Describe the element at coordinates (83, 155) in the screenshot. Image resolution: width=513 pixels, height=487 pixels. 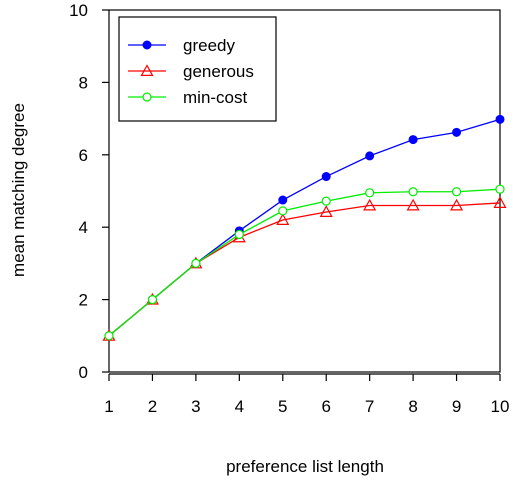
I see `y-tick-label: 6` at that location.